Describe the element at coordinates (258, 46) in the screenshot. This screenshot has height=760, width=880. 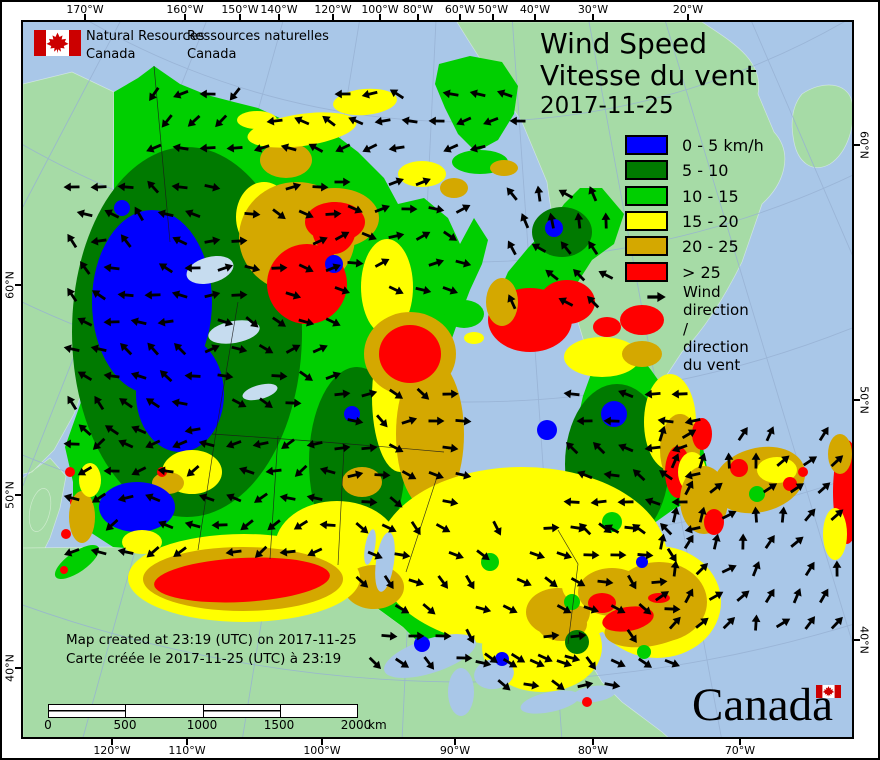
I see `nrcan-title-fr: Ressources naturelles Canada` at that location.